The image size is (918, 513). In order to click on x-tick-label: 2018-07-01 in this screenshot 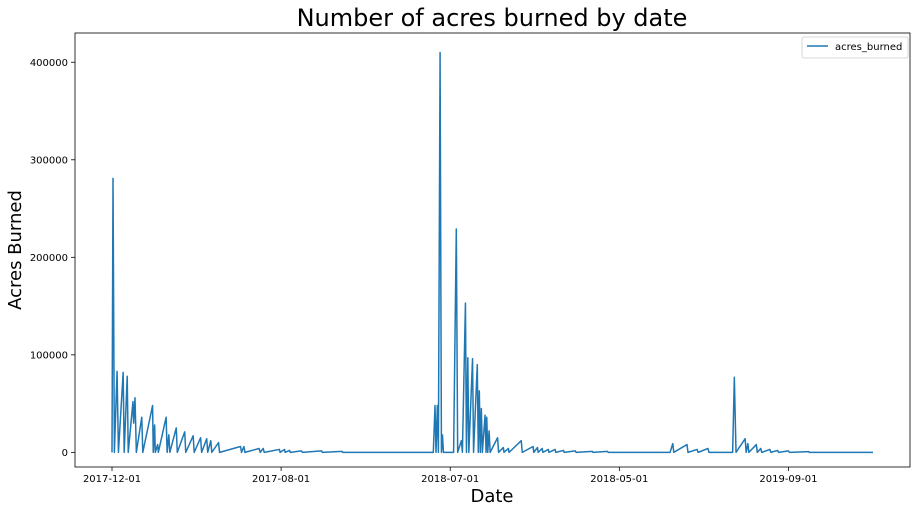, I will do `click(450, 479)`.